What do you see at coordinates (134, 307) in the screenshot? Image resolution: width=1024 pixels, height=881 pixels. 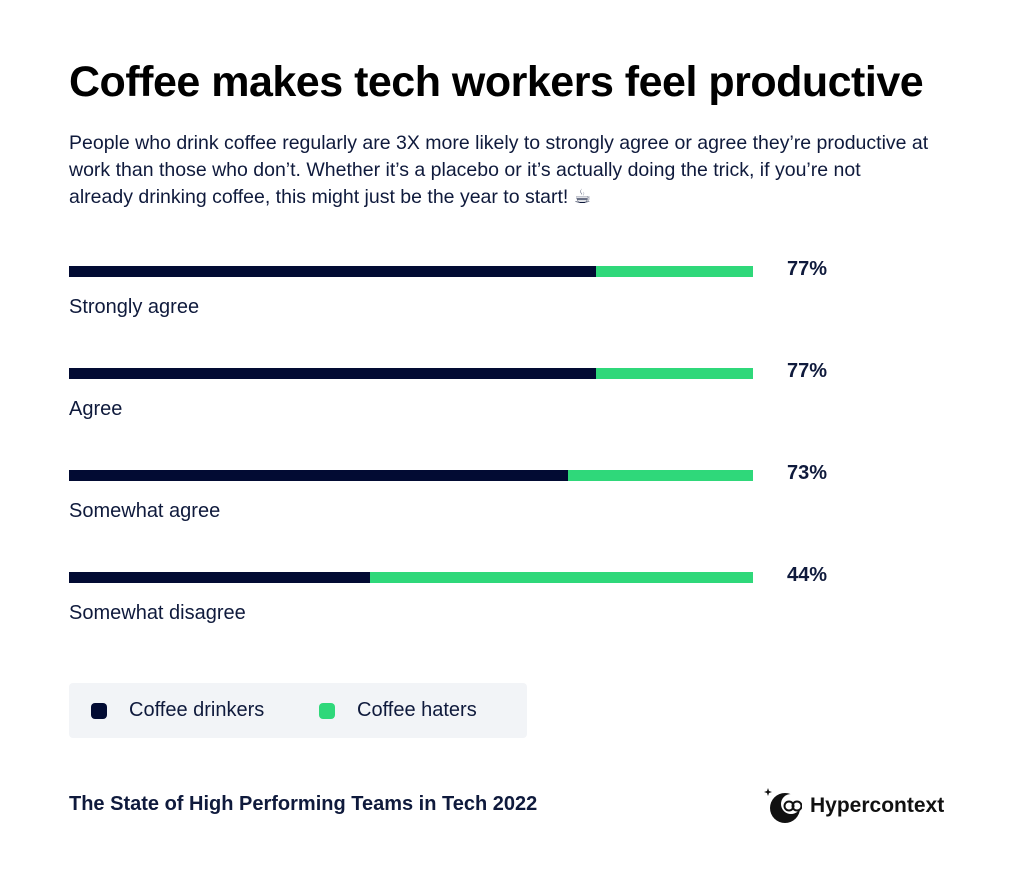 I see `category-label: Strongly agree` at bounding box center [134, 307].